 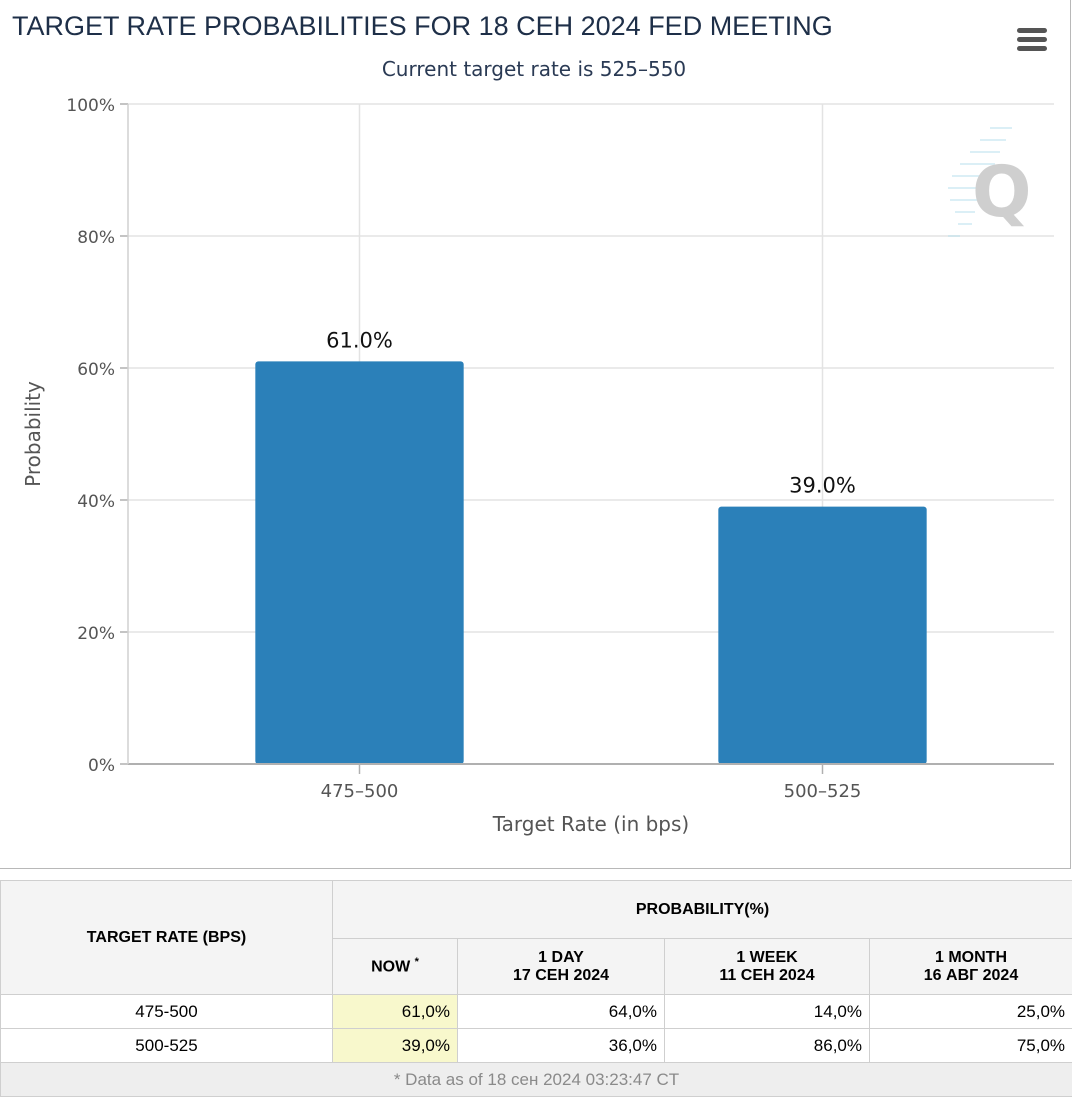 I want to click on cell-1-week: 14,0%, so click(x=767, y=1011).